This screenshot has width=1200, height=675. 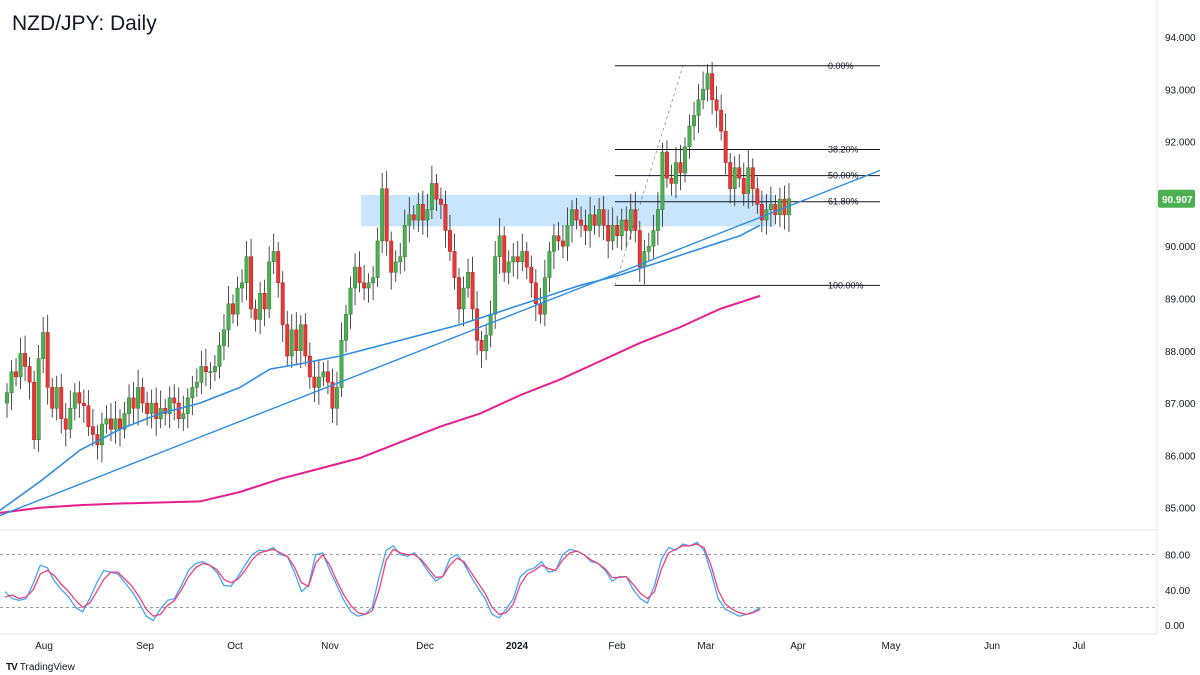 What do you see at coordinates (841, 66) in the screenshot?
I see `fib-level-label-0: 0.00%` at bounding box center [841, 66].